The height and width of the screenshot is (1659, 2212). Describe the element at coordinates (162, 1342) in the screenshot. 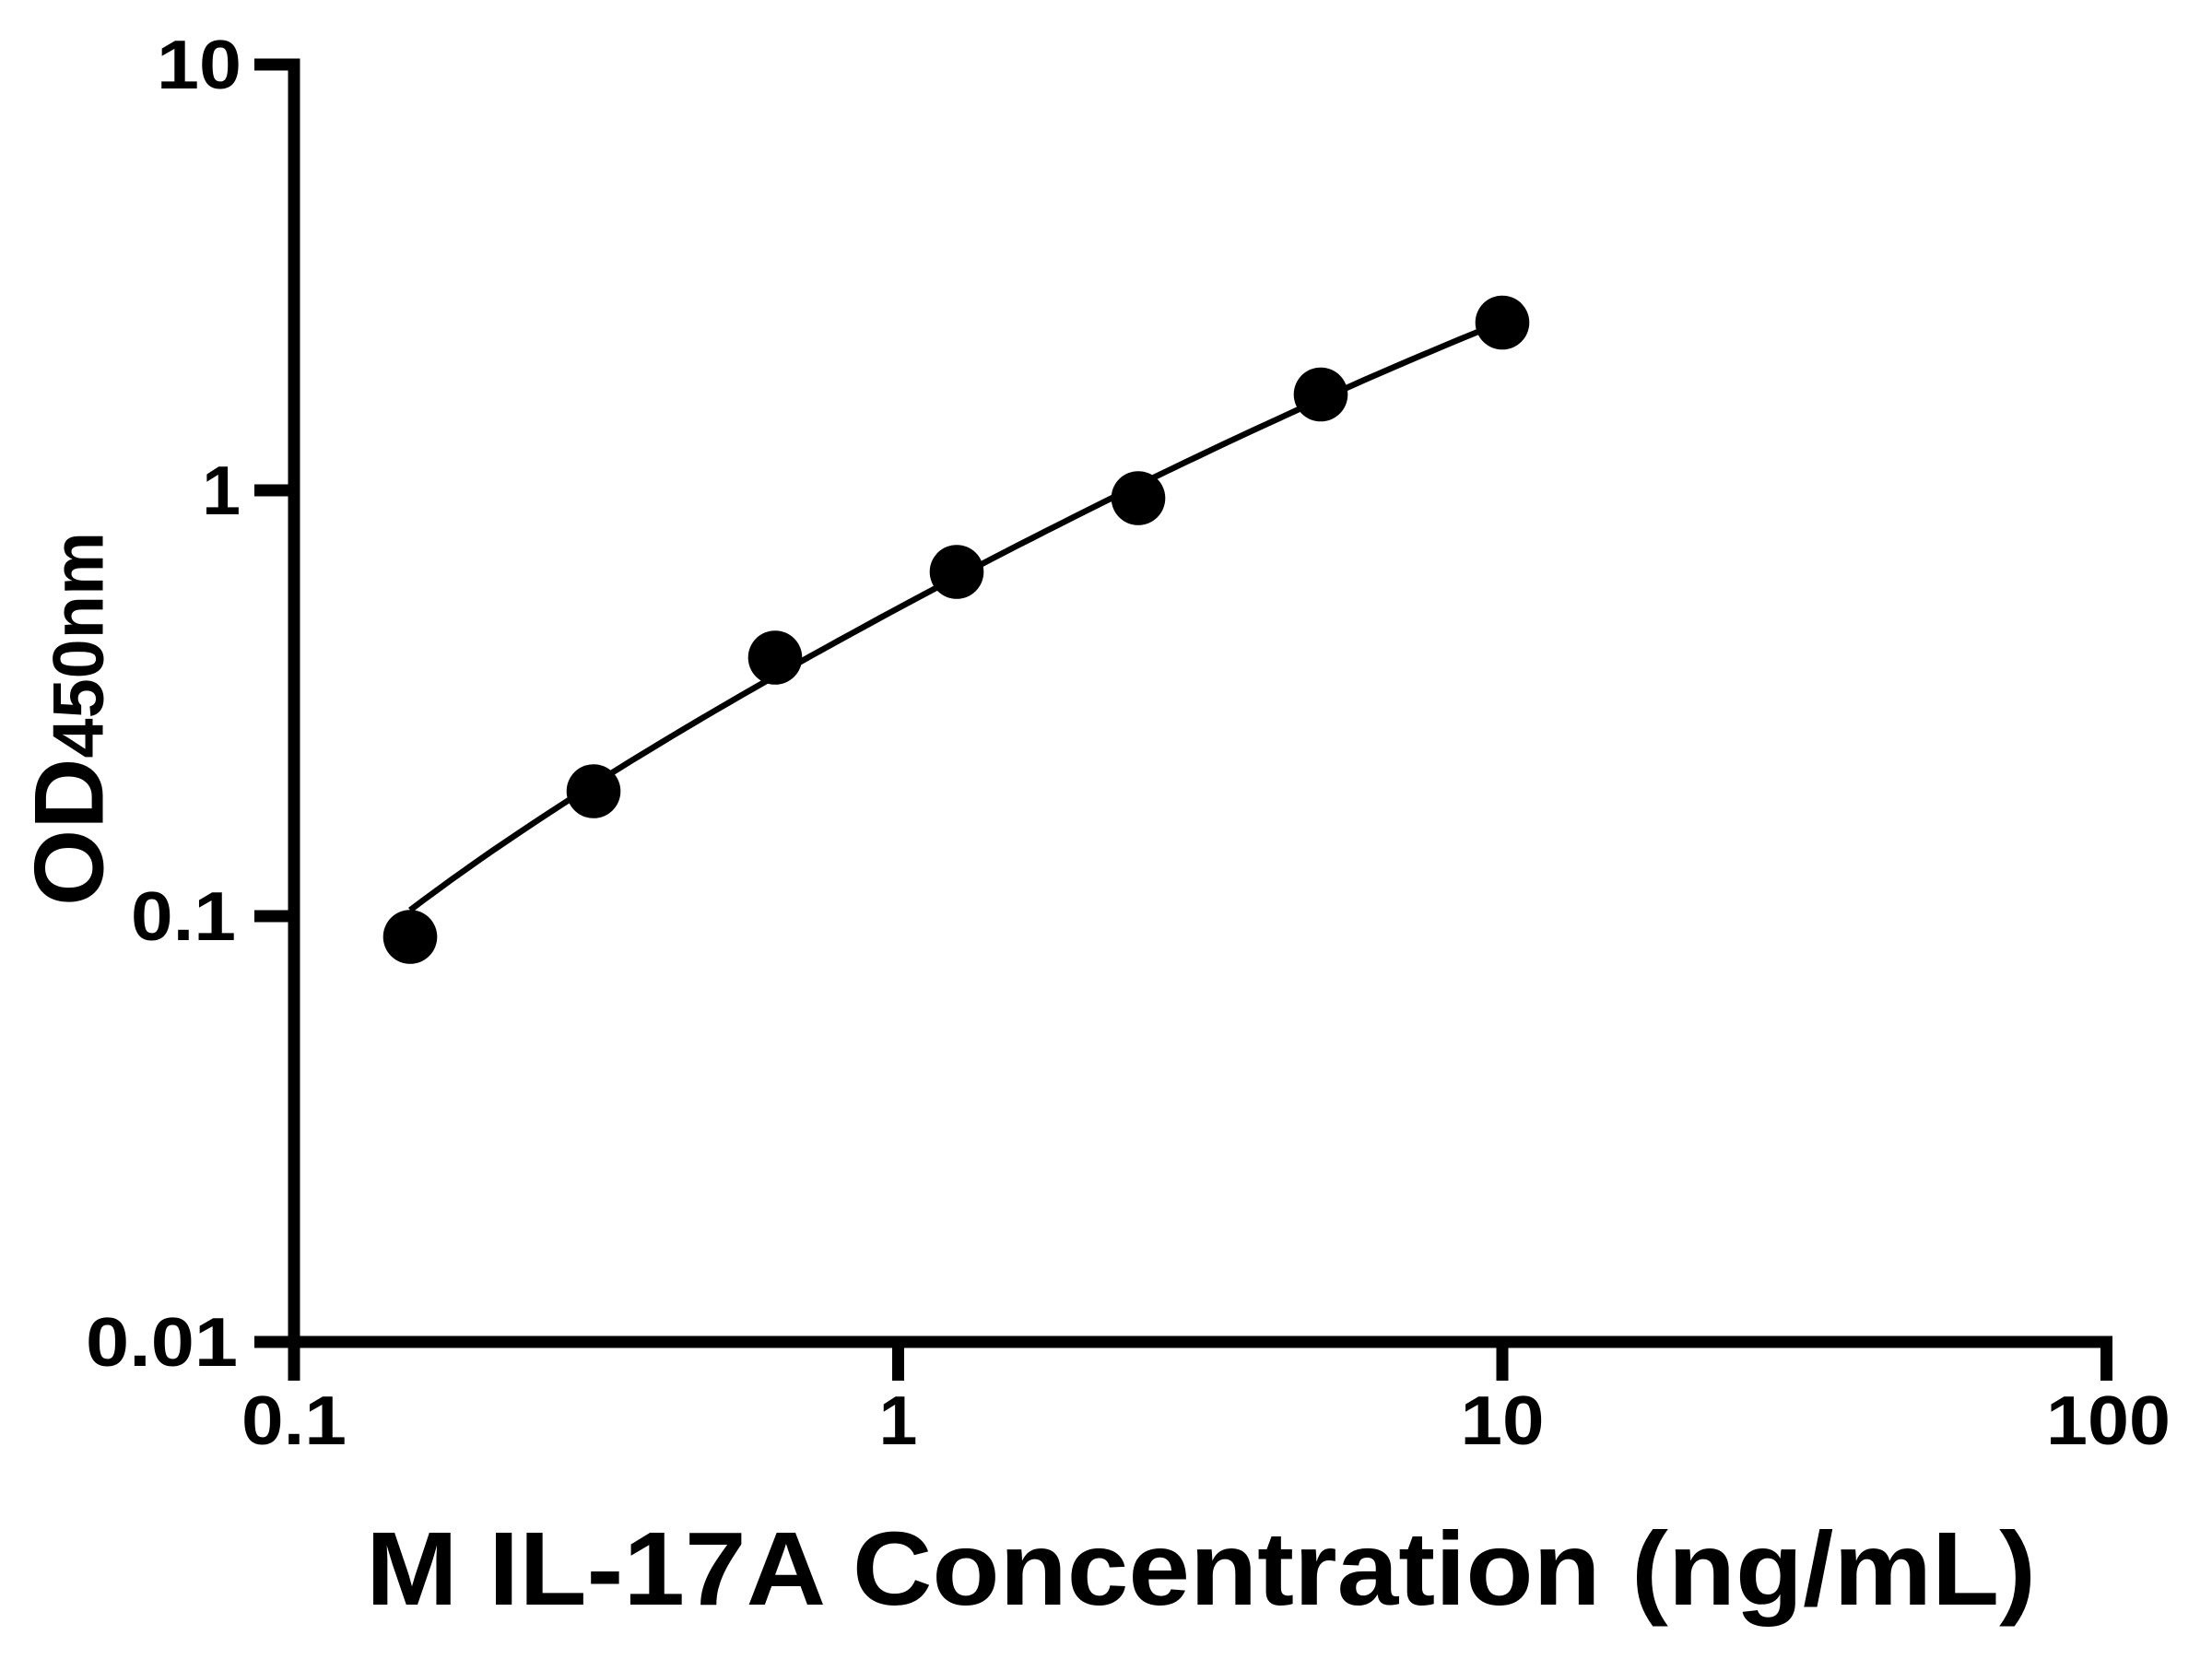

I see `svg-text: 0.01` at that location.